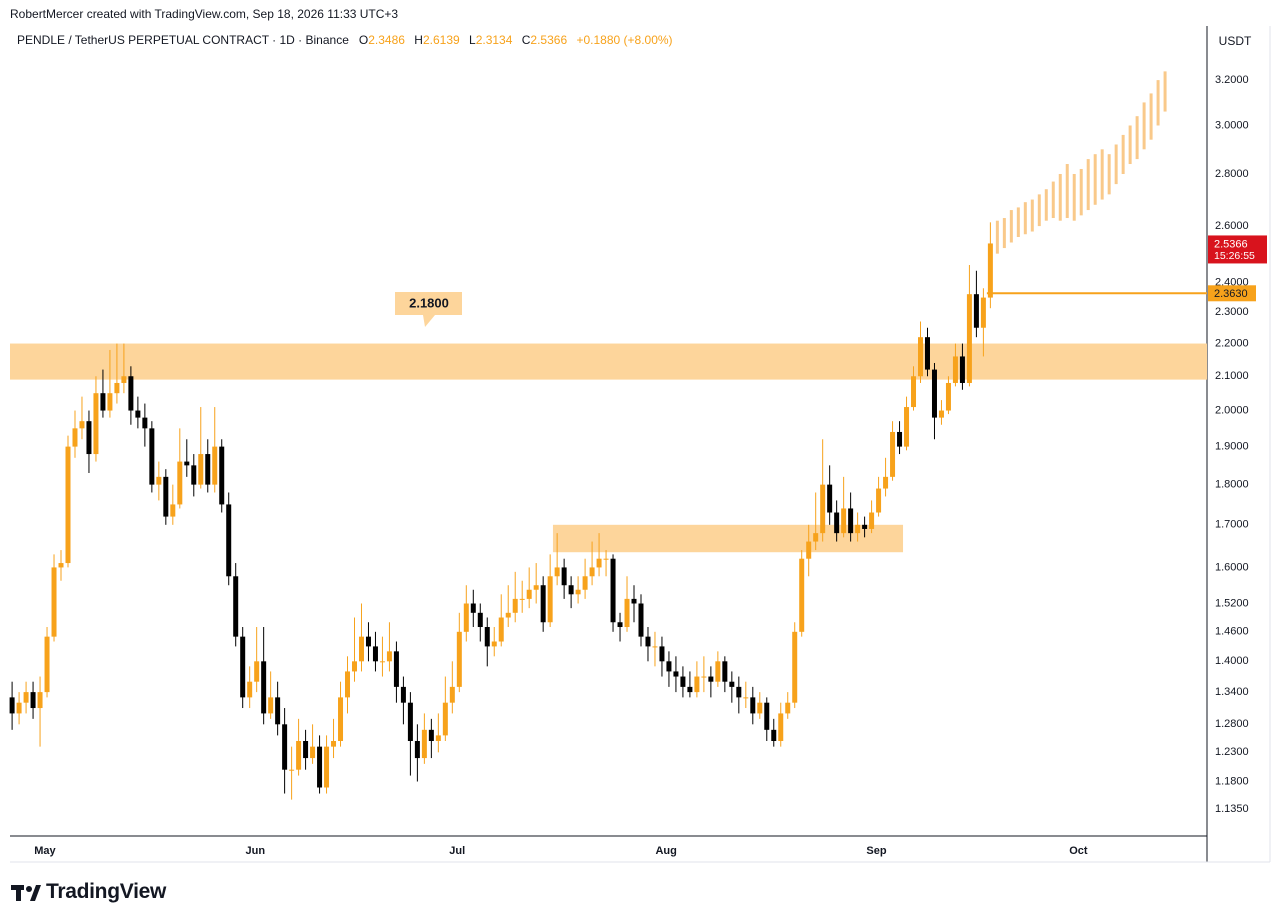 Image resolution: width=1280 pixels, height=922 pixels. I want to click on y-tick-label: 1.7000, so click(1232, 525).